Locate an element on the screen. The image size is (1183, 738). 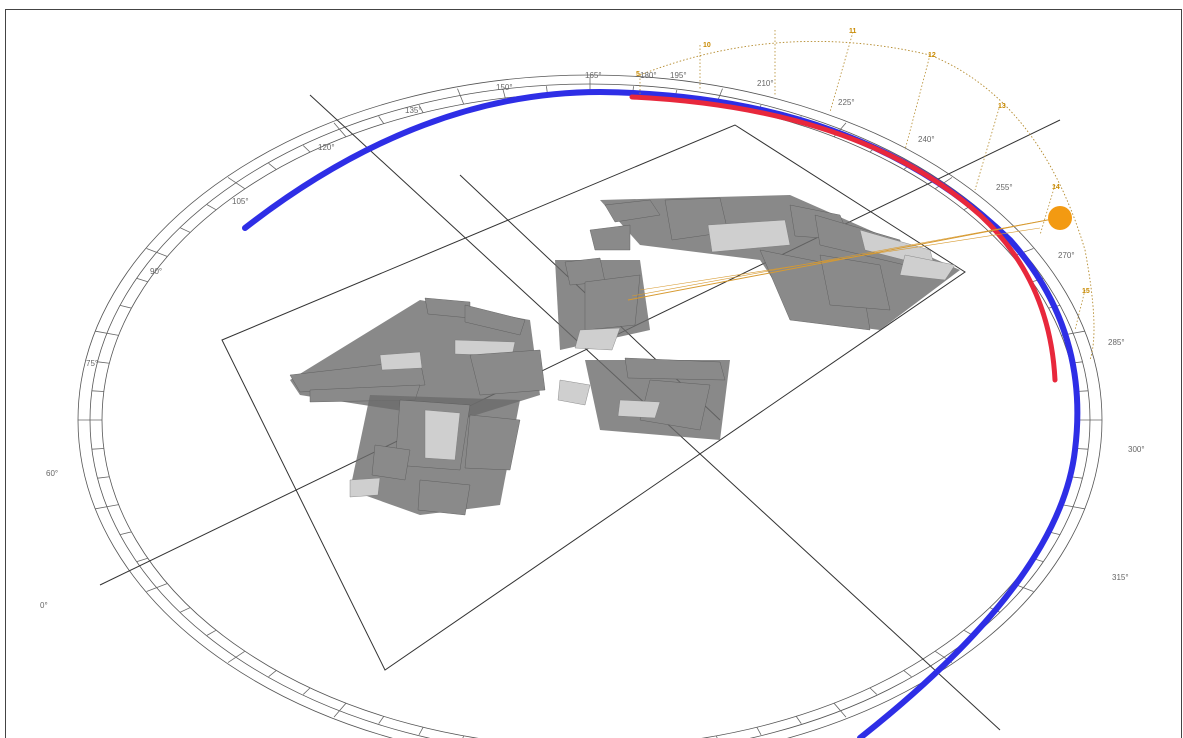
degree-label: 300° is located at coordinates (1136, 449).